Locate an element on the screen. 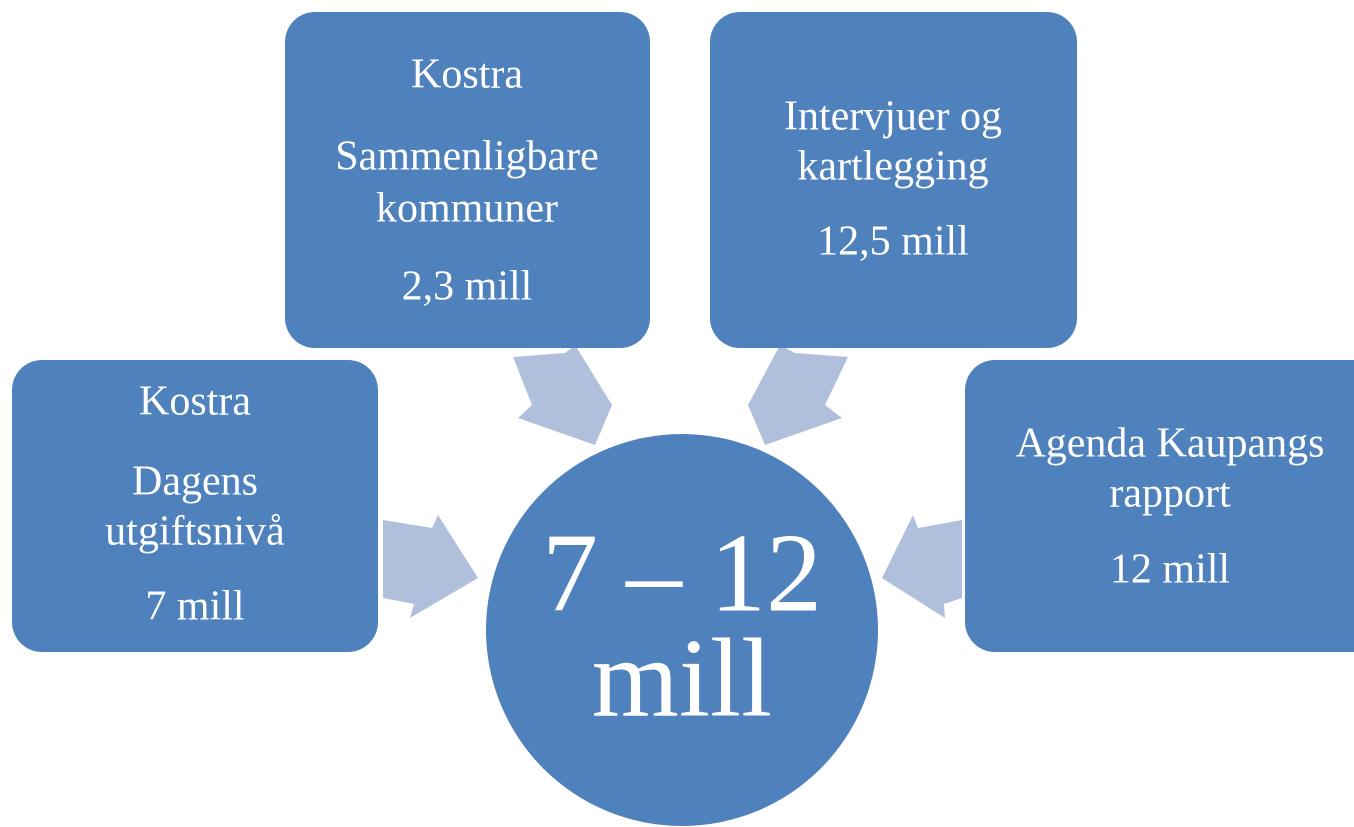 The width and height of the screenshot is (1354, 827). node-text: 12 mill is located at coordinates (1170, 570).